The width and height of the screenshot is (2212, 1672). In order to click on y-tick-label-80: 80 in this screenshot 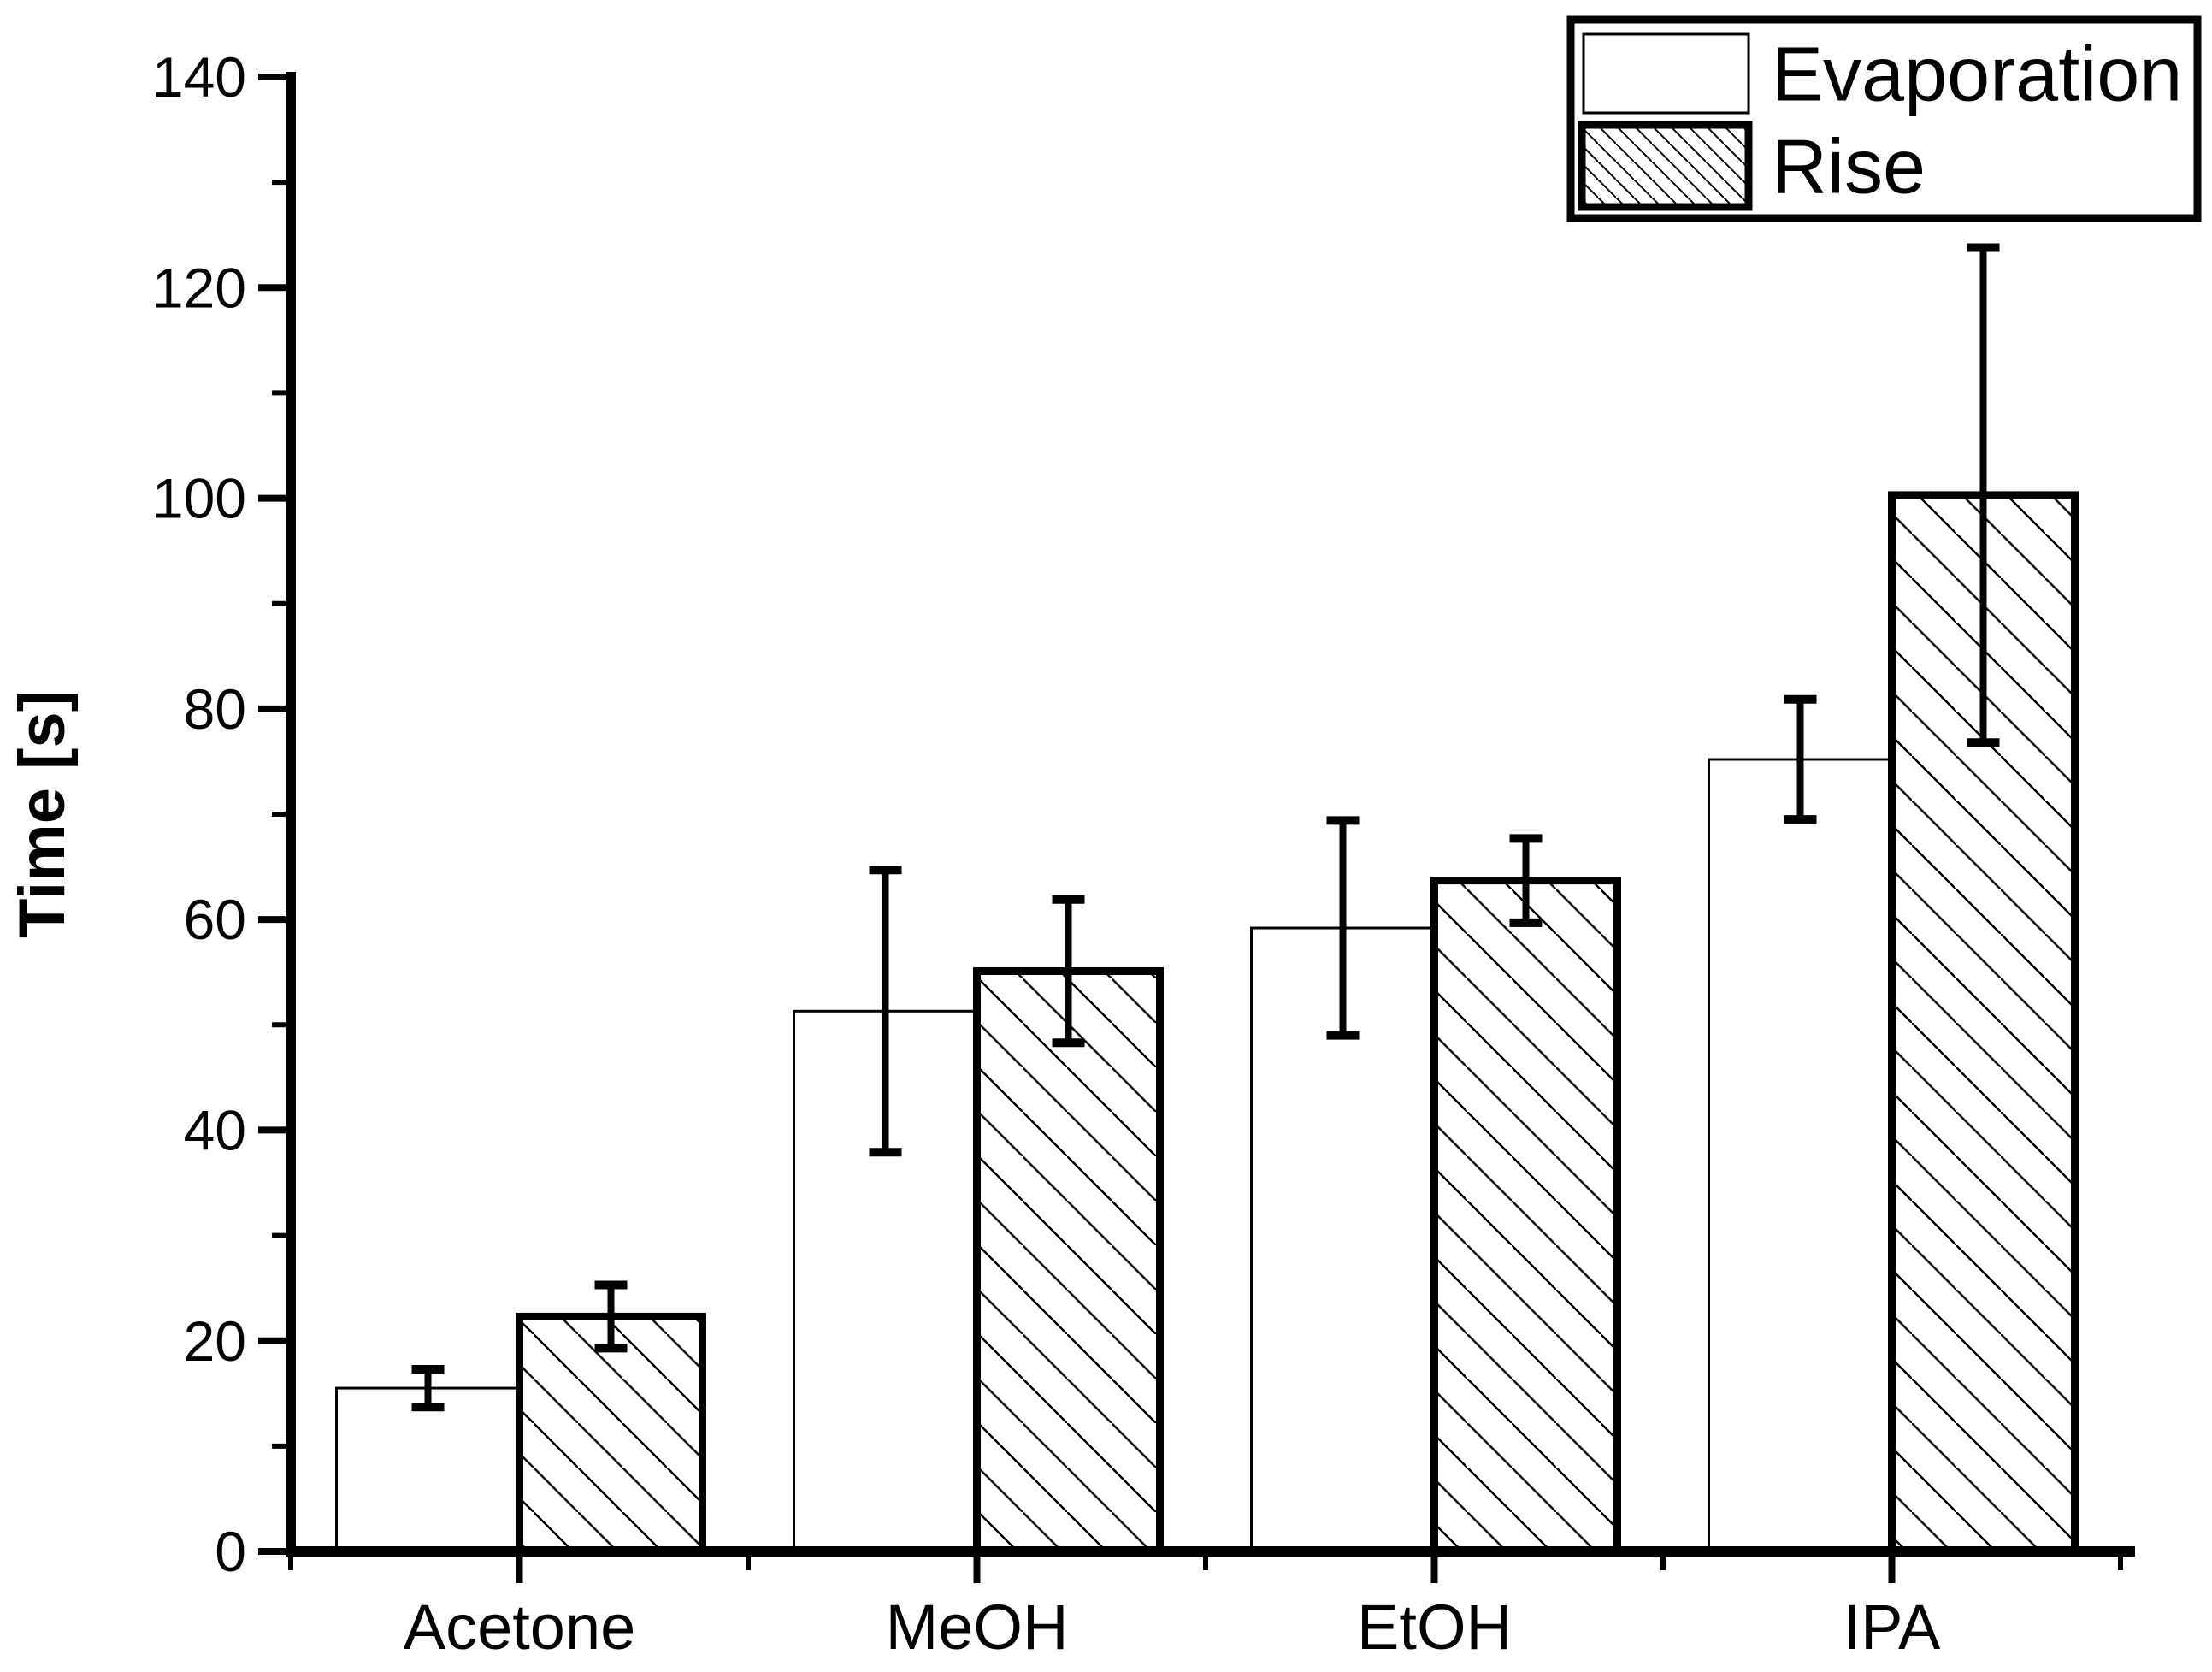, I will do `click(215, 709)`.